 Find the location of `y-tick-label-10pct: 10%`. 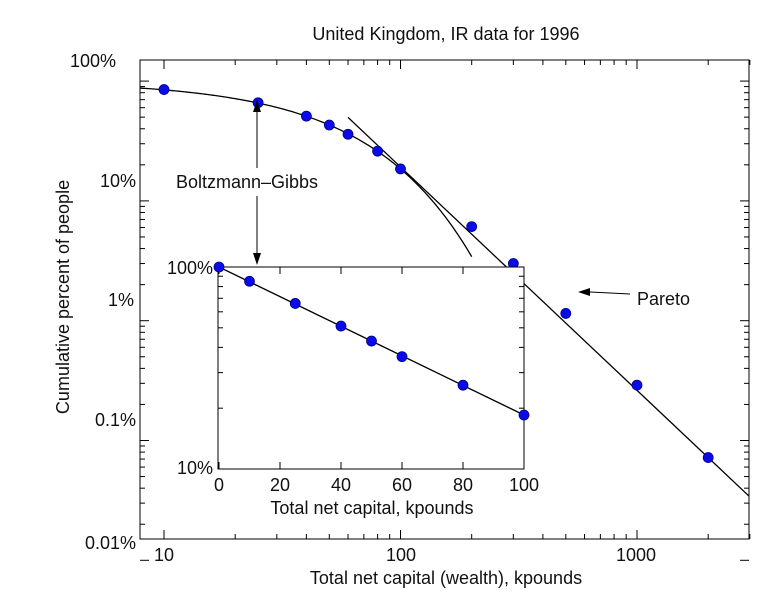

y-tick-label-10pct: 10% is located at coordinates (118, 181).